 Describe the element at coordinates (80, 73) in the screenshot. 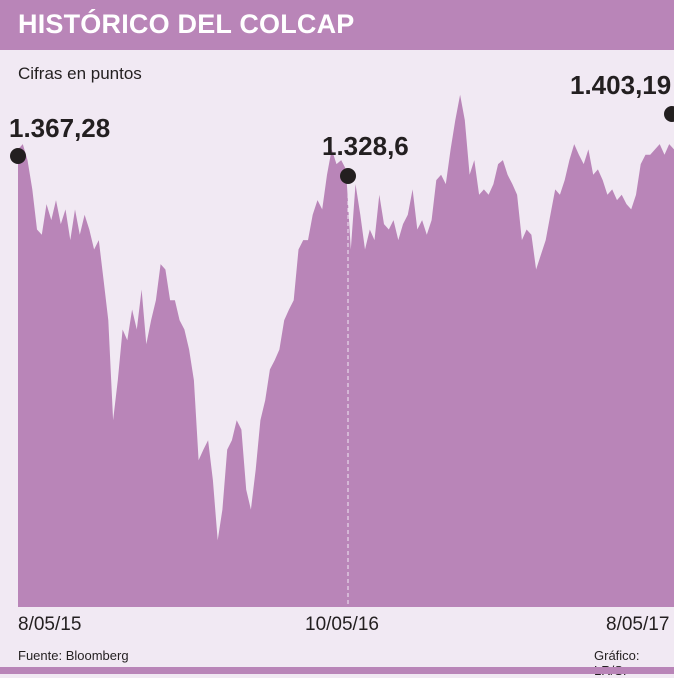

I see `chart-subtitle: Cifras en puntos` at that location.